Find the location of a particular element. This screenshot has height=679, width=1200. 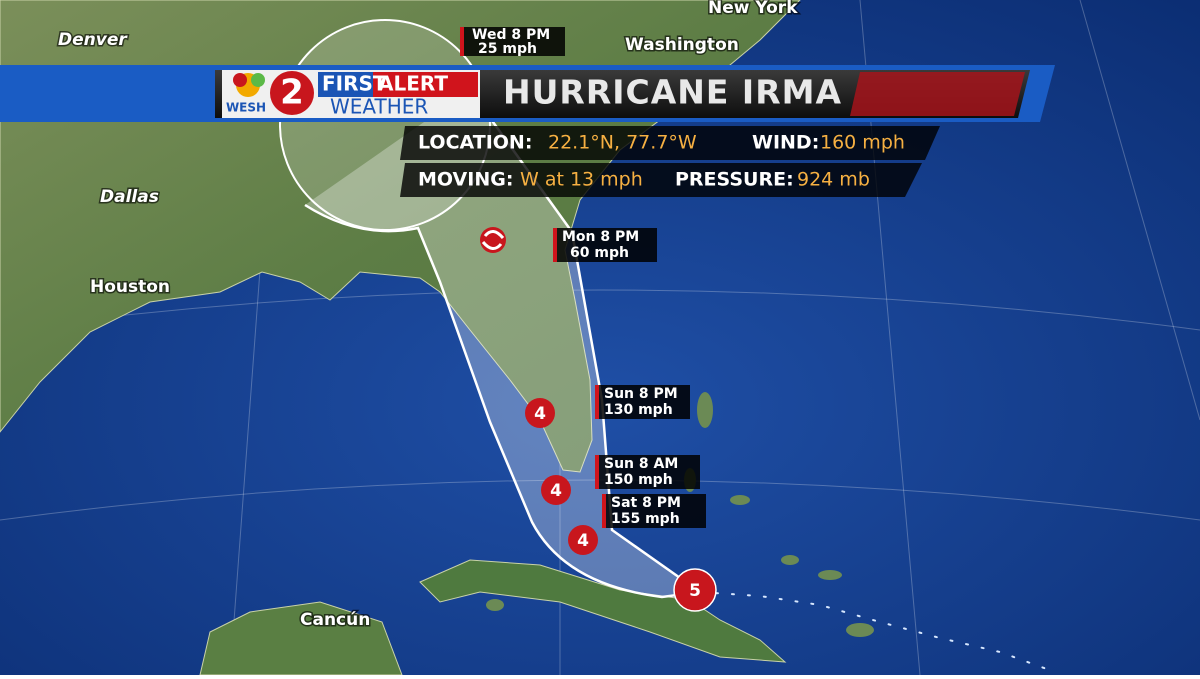

channel-number: 2 is located at coordinates (292, 93).